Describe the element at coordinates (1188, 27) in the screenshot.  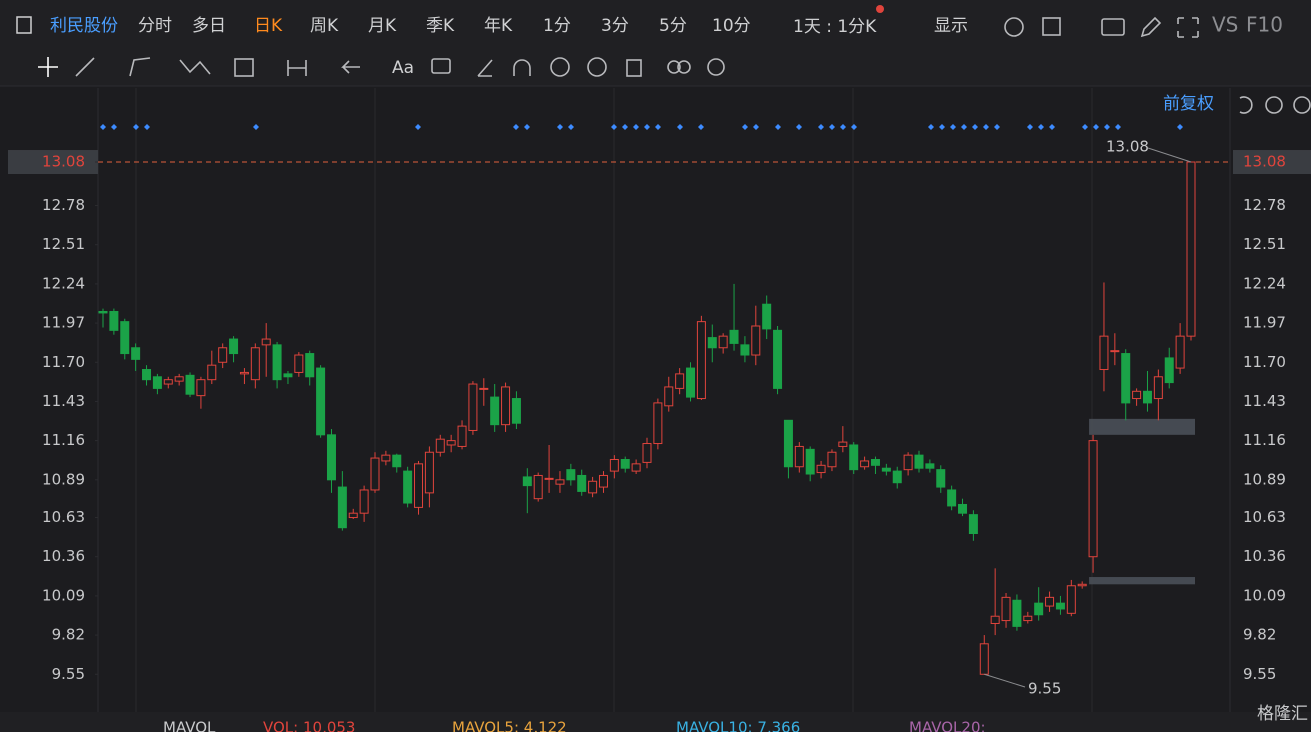
I see `fullscreen-icon` at that location.